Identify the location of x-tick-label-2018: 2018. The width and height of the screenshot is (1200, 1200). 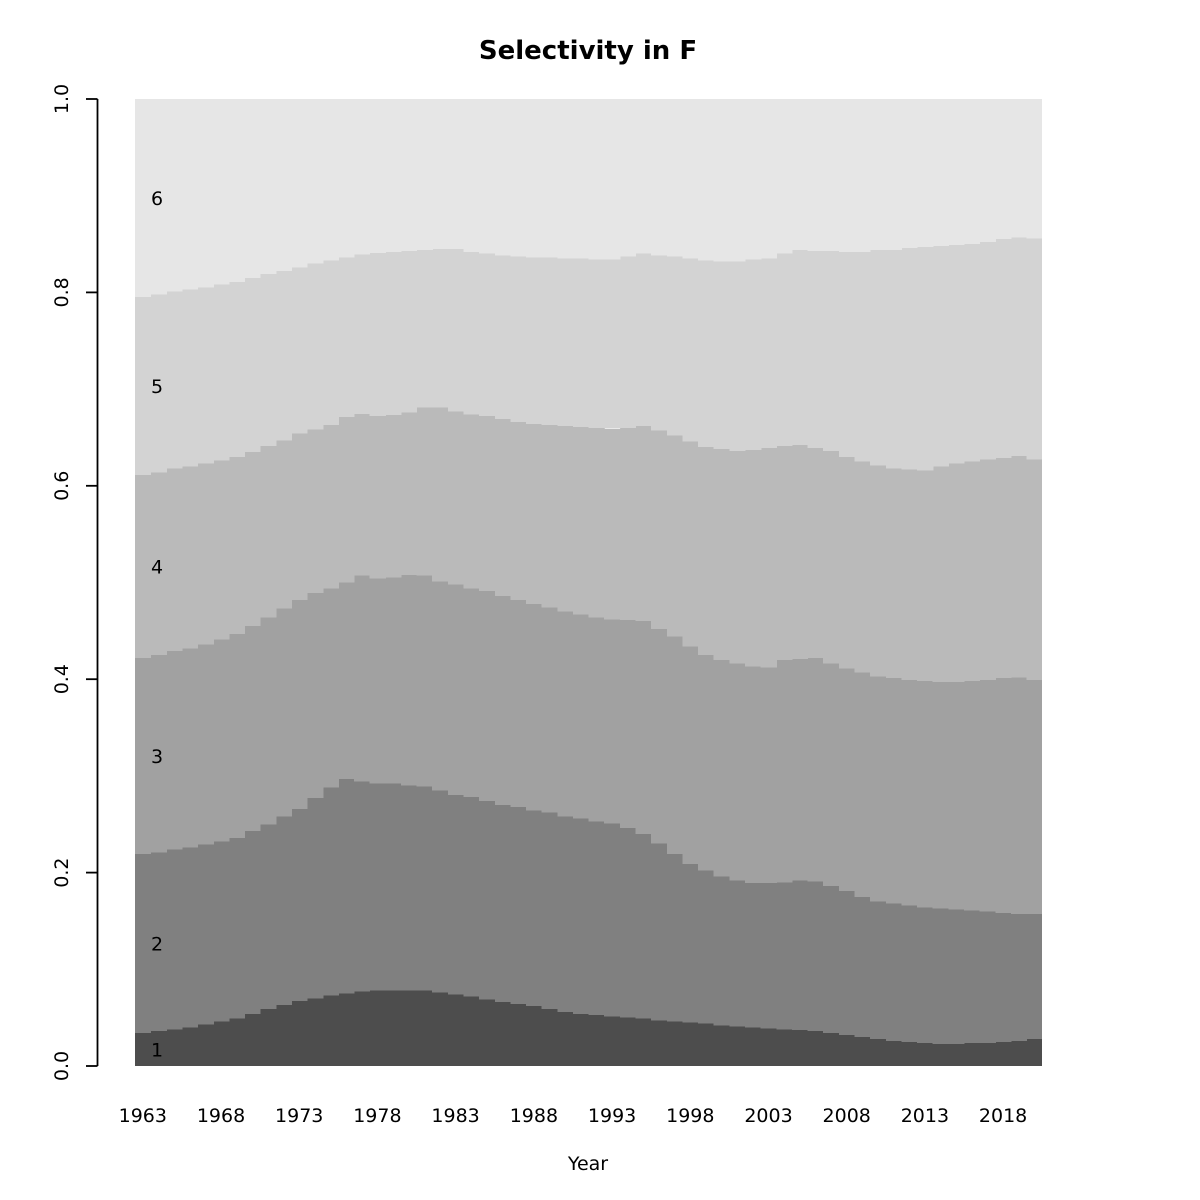
(1003, 1116).